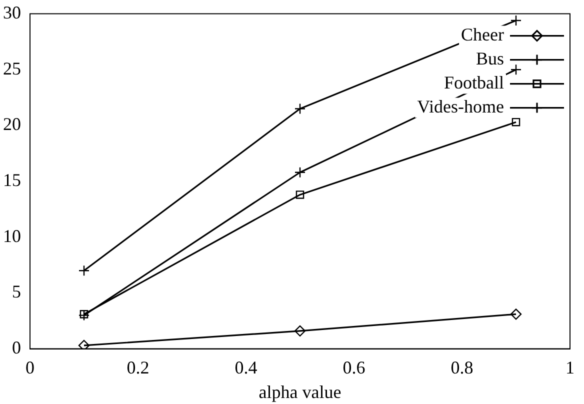 The image size is (584, 404). What do you see at coordinates (16, 348) in the screenshot?
I see `y-tick-label: 0` at bounding box center [16, 348].